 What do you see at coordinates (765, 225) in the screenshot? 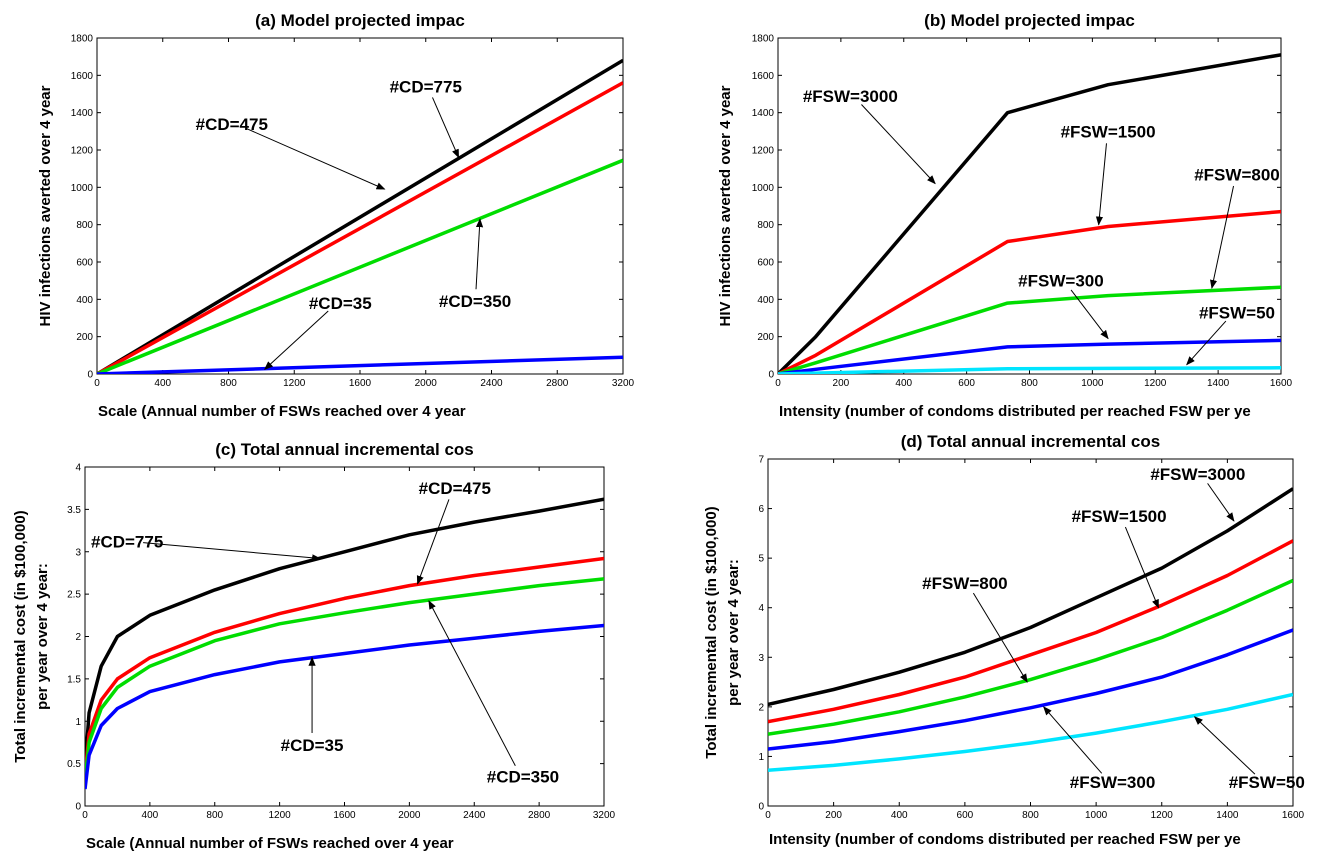
I see `y-tick-label: 800` at bounding box center [765, 225].